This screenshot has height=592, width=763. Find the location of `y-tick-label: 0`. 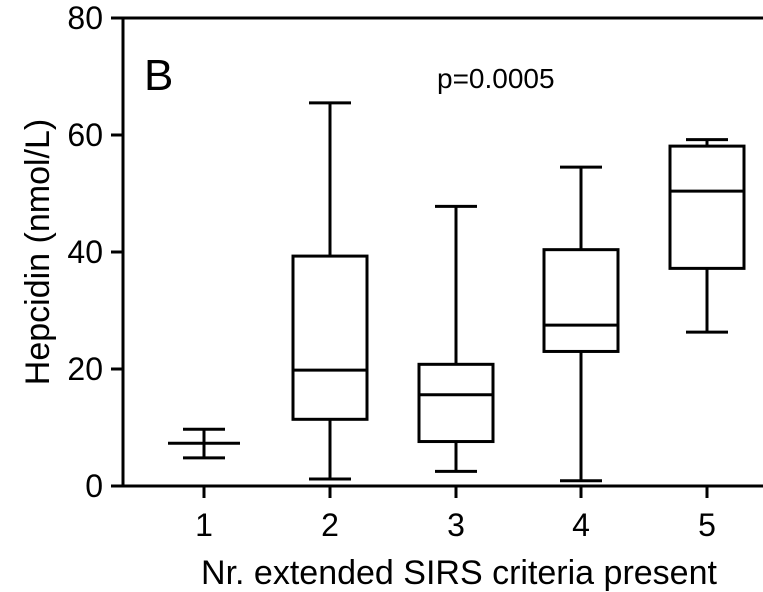

y-tick-label: 0 is located at coordinates (94, 486).